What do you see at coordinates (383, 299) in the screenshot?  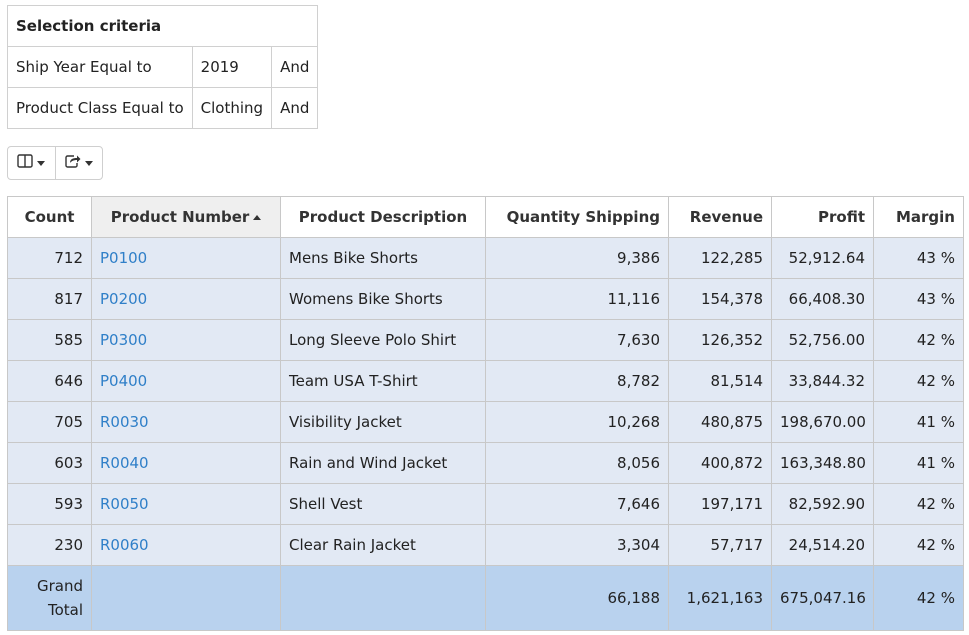 I see `cell-description: Womens Bike Shorts` at bounding box center [383, 299].